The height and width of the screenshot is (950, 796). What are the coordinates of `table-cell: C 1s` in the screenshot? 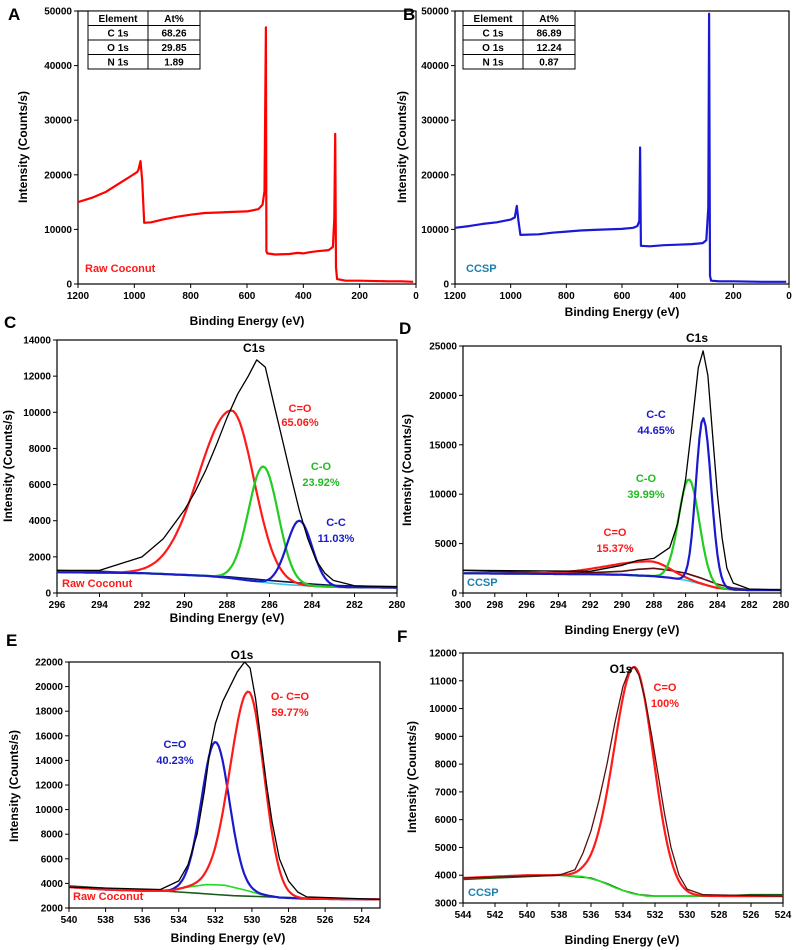 It's located at (493, 34).